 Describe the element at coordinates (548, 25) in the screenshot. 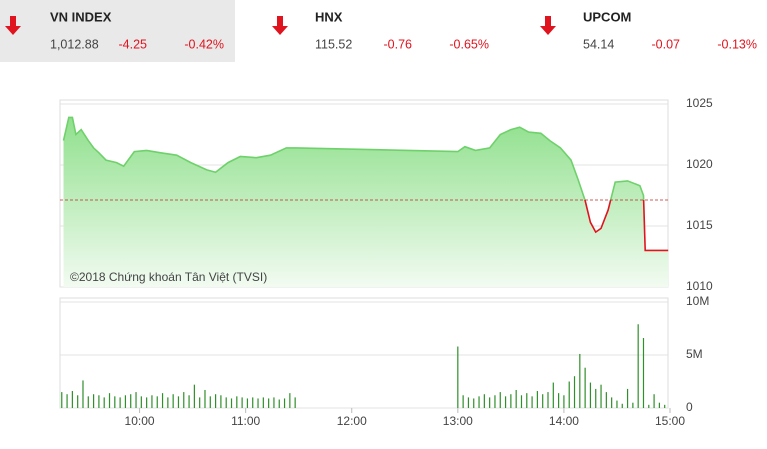

I see `down-arrow` at that location.